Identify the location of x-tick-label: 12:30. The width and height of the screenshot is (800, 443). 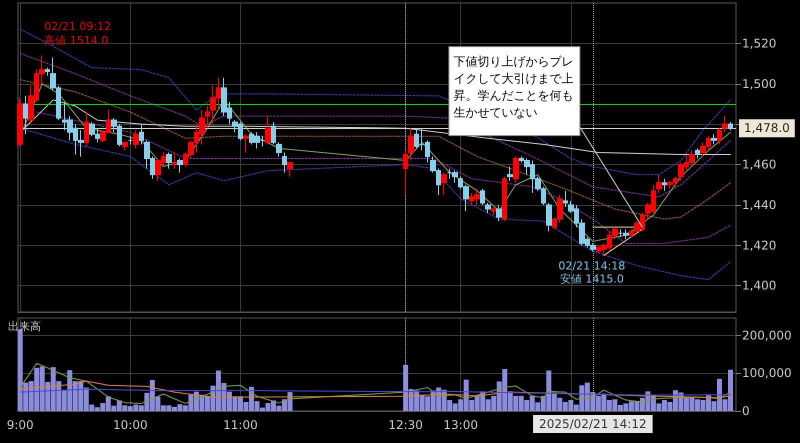
(405, 425).